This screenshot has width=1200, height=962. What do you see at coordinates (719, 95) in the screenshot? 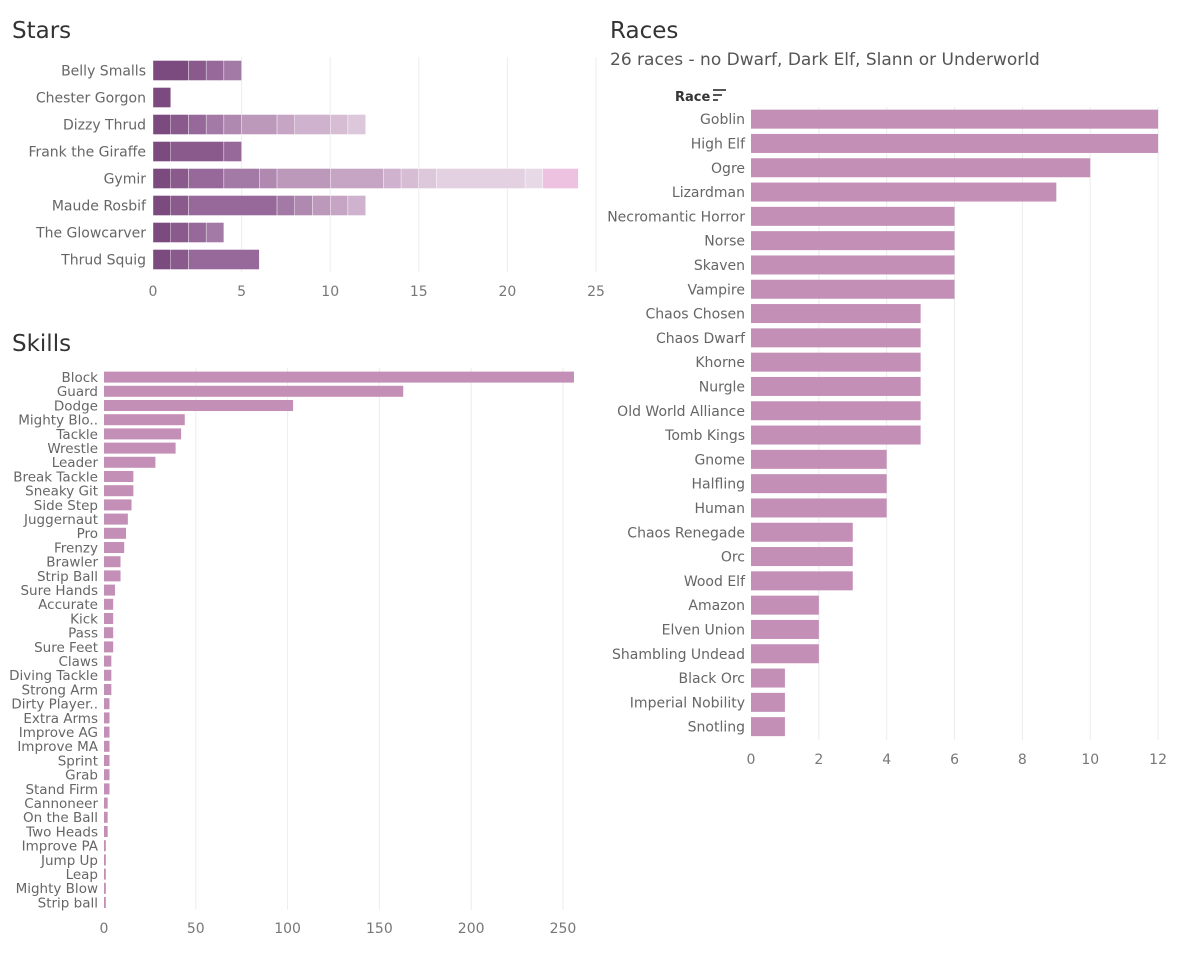
I see `sort-icon` at bounding box center [719, 95].